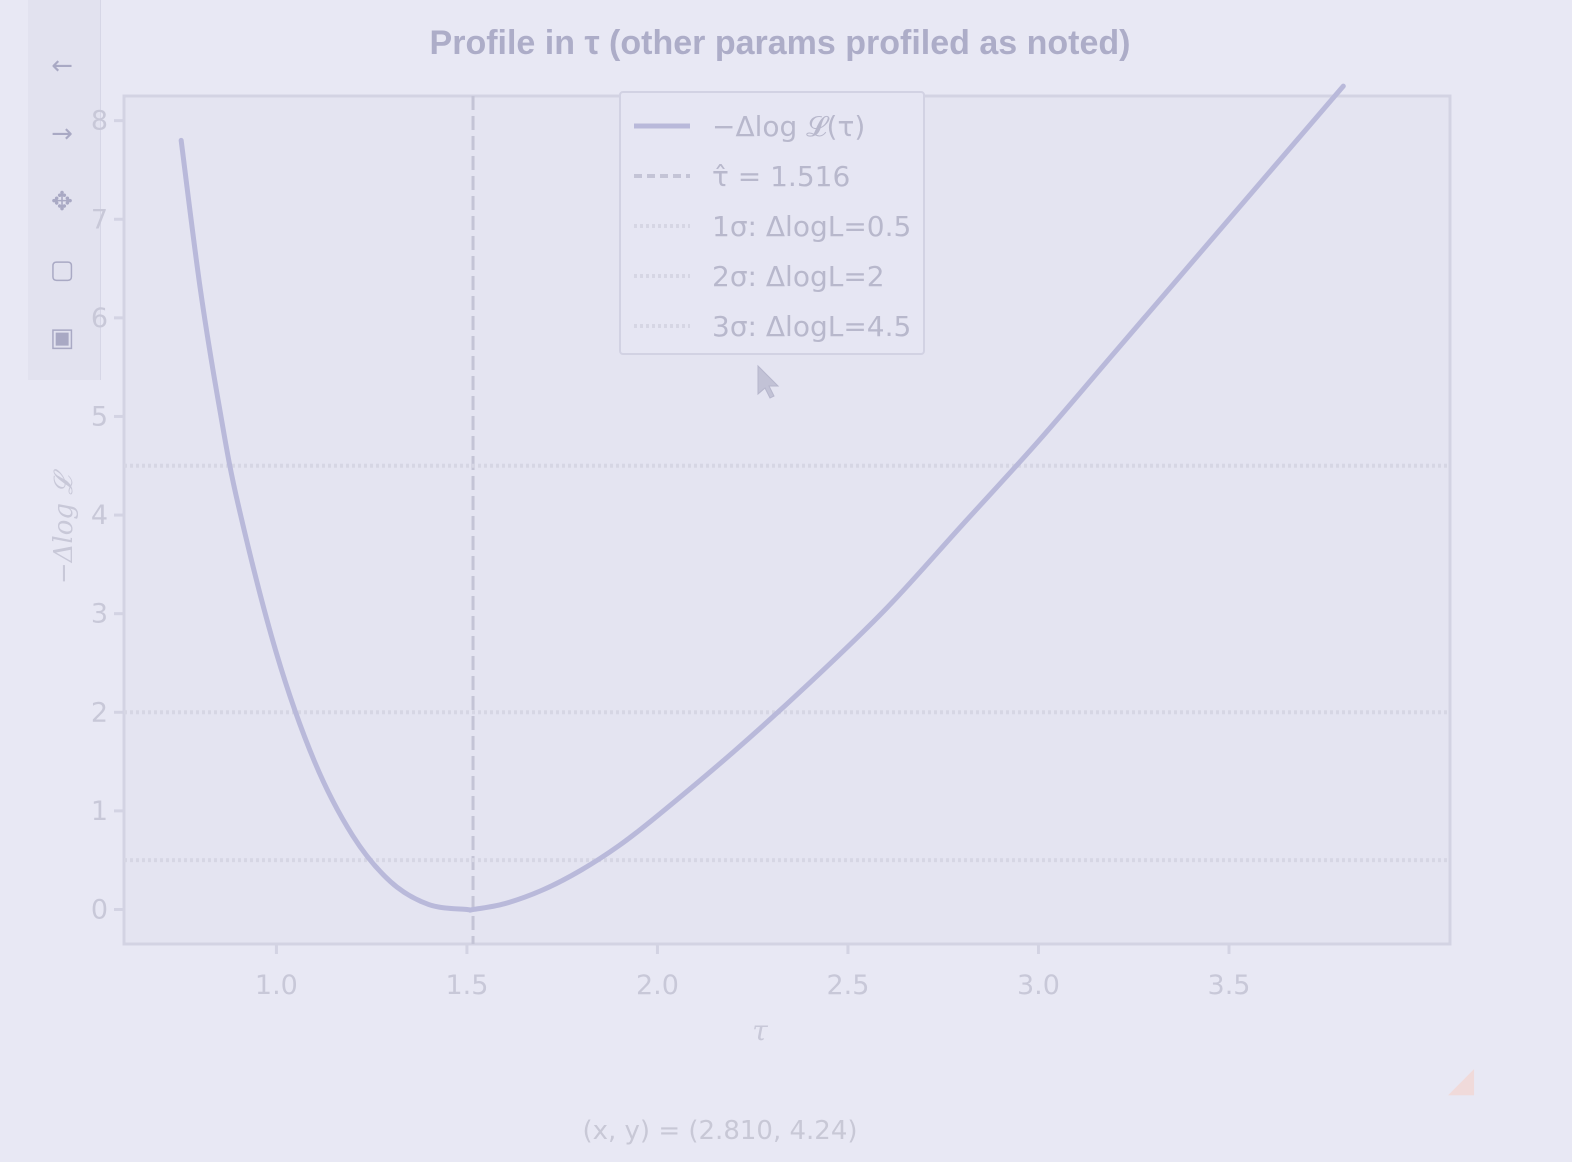  I want to click on x-tick-label: 1.5, so click(466, 985).